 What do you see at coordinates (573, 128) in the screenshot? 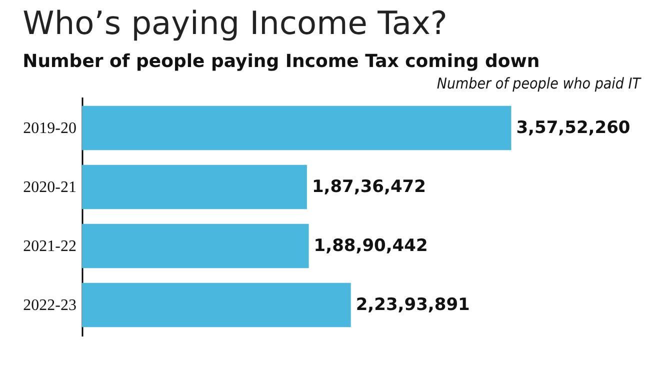
I see `data-label: 3,57,52,260` at bounding box center [573, 128].